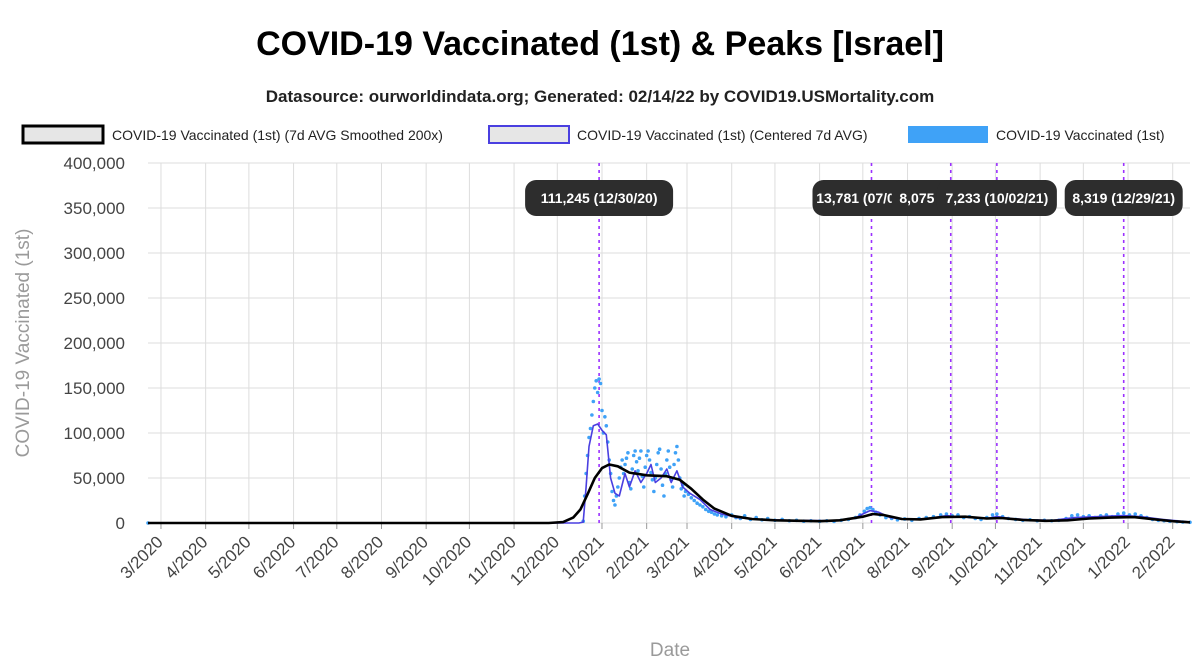  Describe the element at coordinates (997, 198) in the screenshot. I see `peak-label-text: 7,233 (10/02/21)` at that location.